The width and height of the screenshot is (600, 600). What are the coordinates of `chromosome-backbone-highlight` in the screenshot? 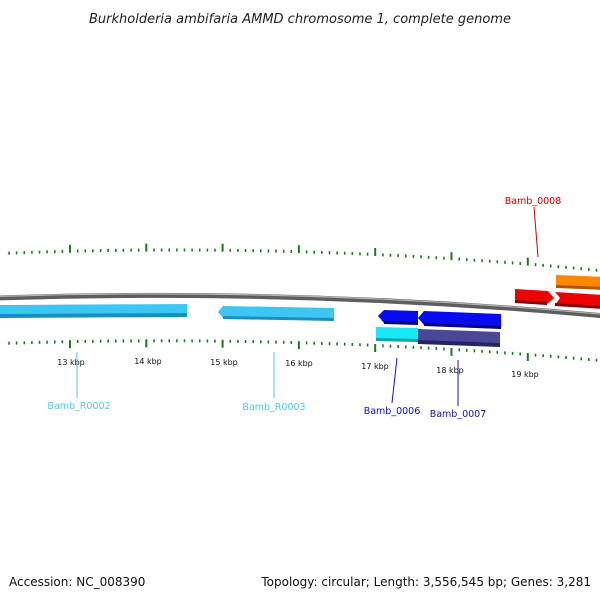 It's located at (300, 304).